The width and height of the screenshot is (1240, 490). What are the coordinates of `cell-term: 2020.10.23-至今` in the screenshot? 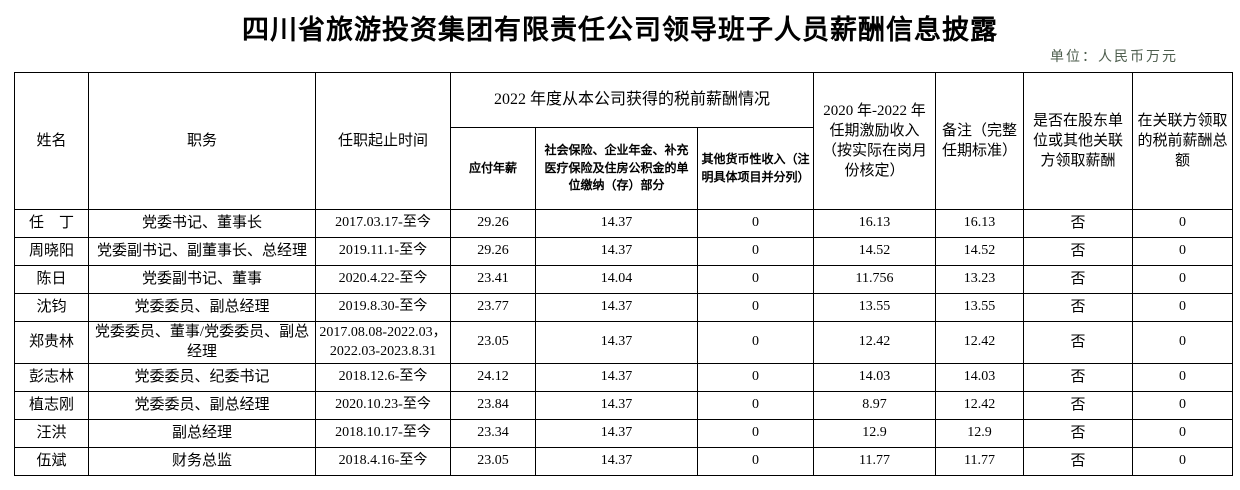 It's located at (383, 405).